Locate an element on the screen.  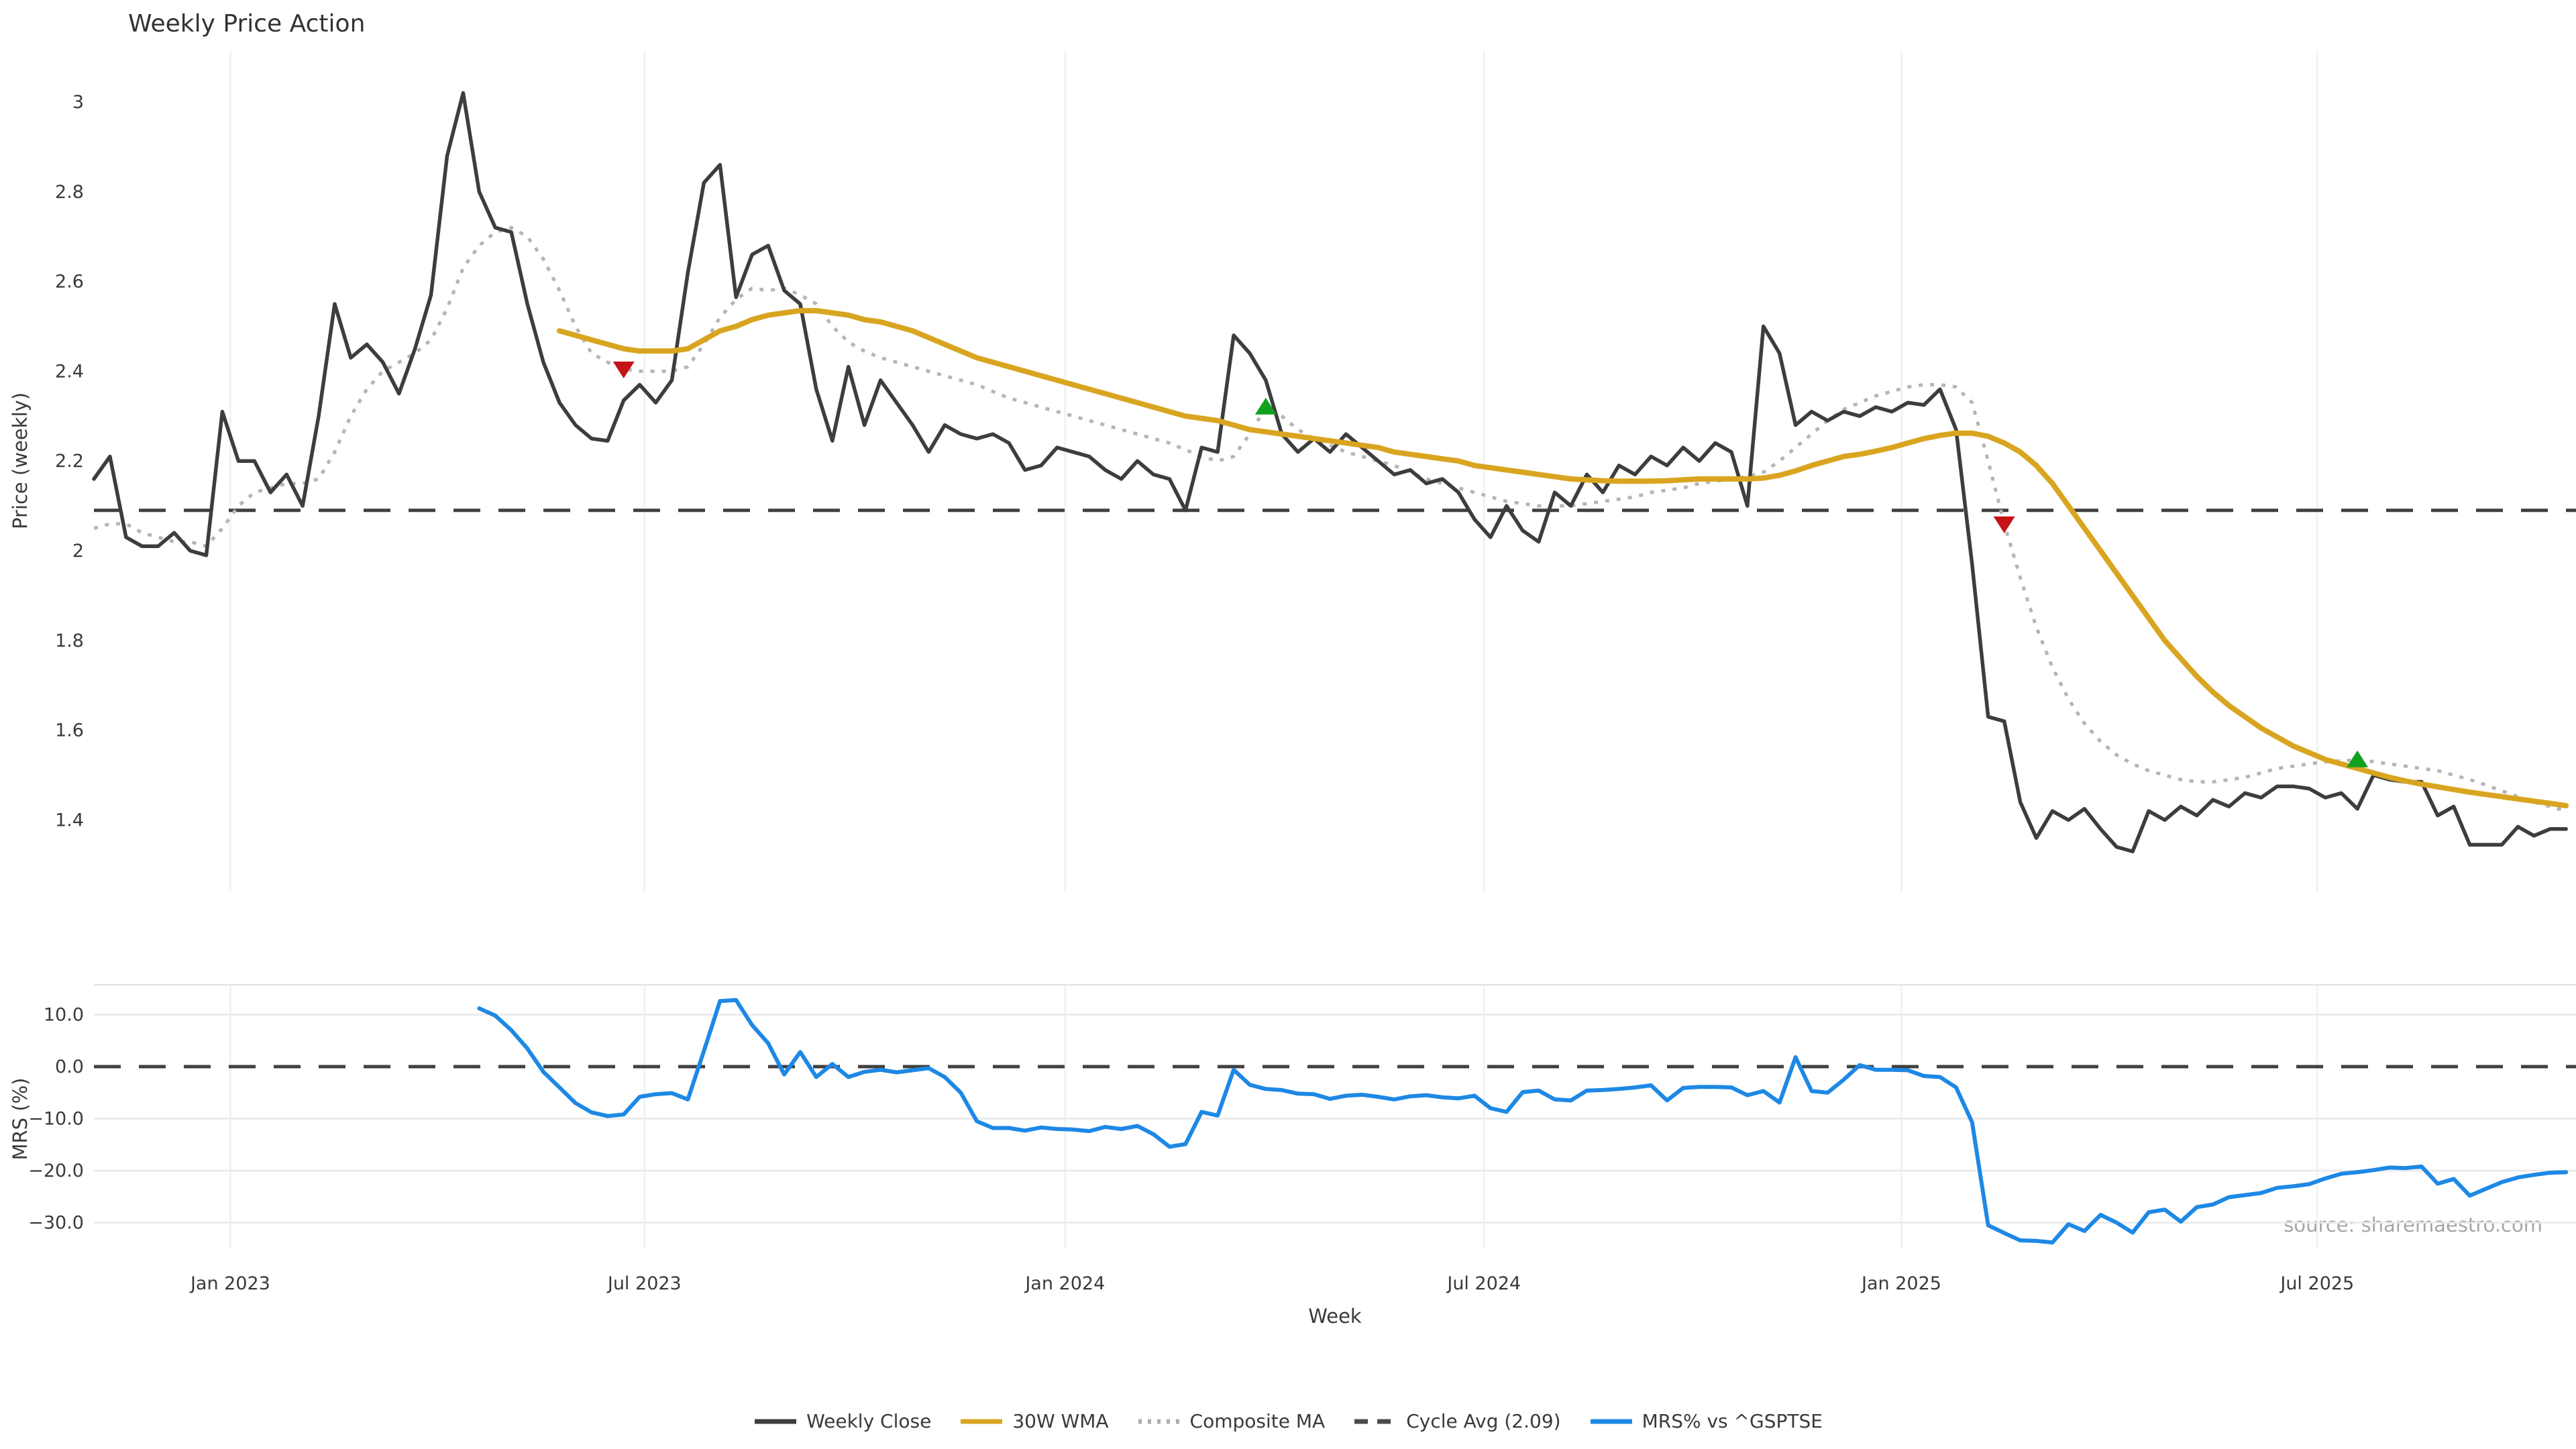
chart-title: Weekly Price Action is located at coordinates (246, 24).